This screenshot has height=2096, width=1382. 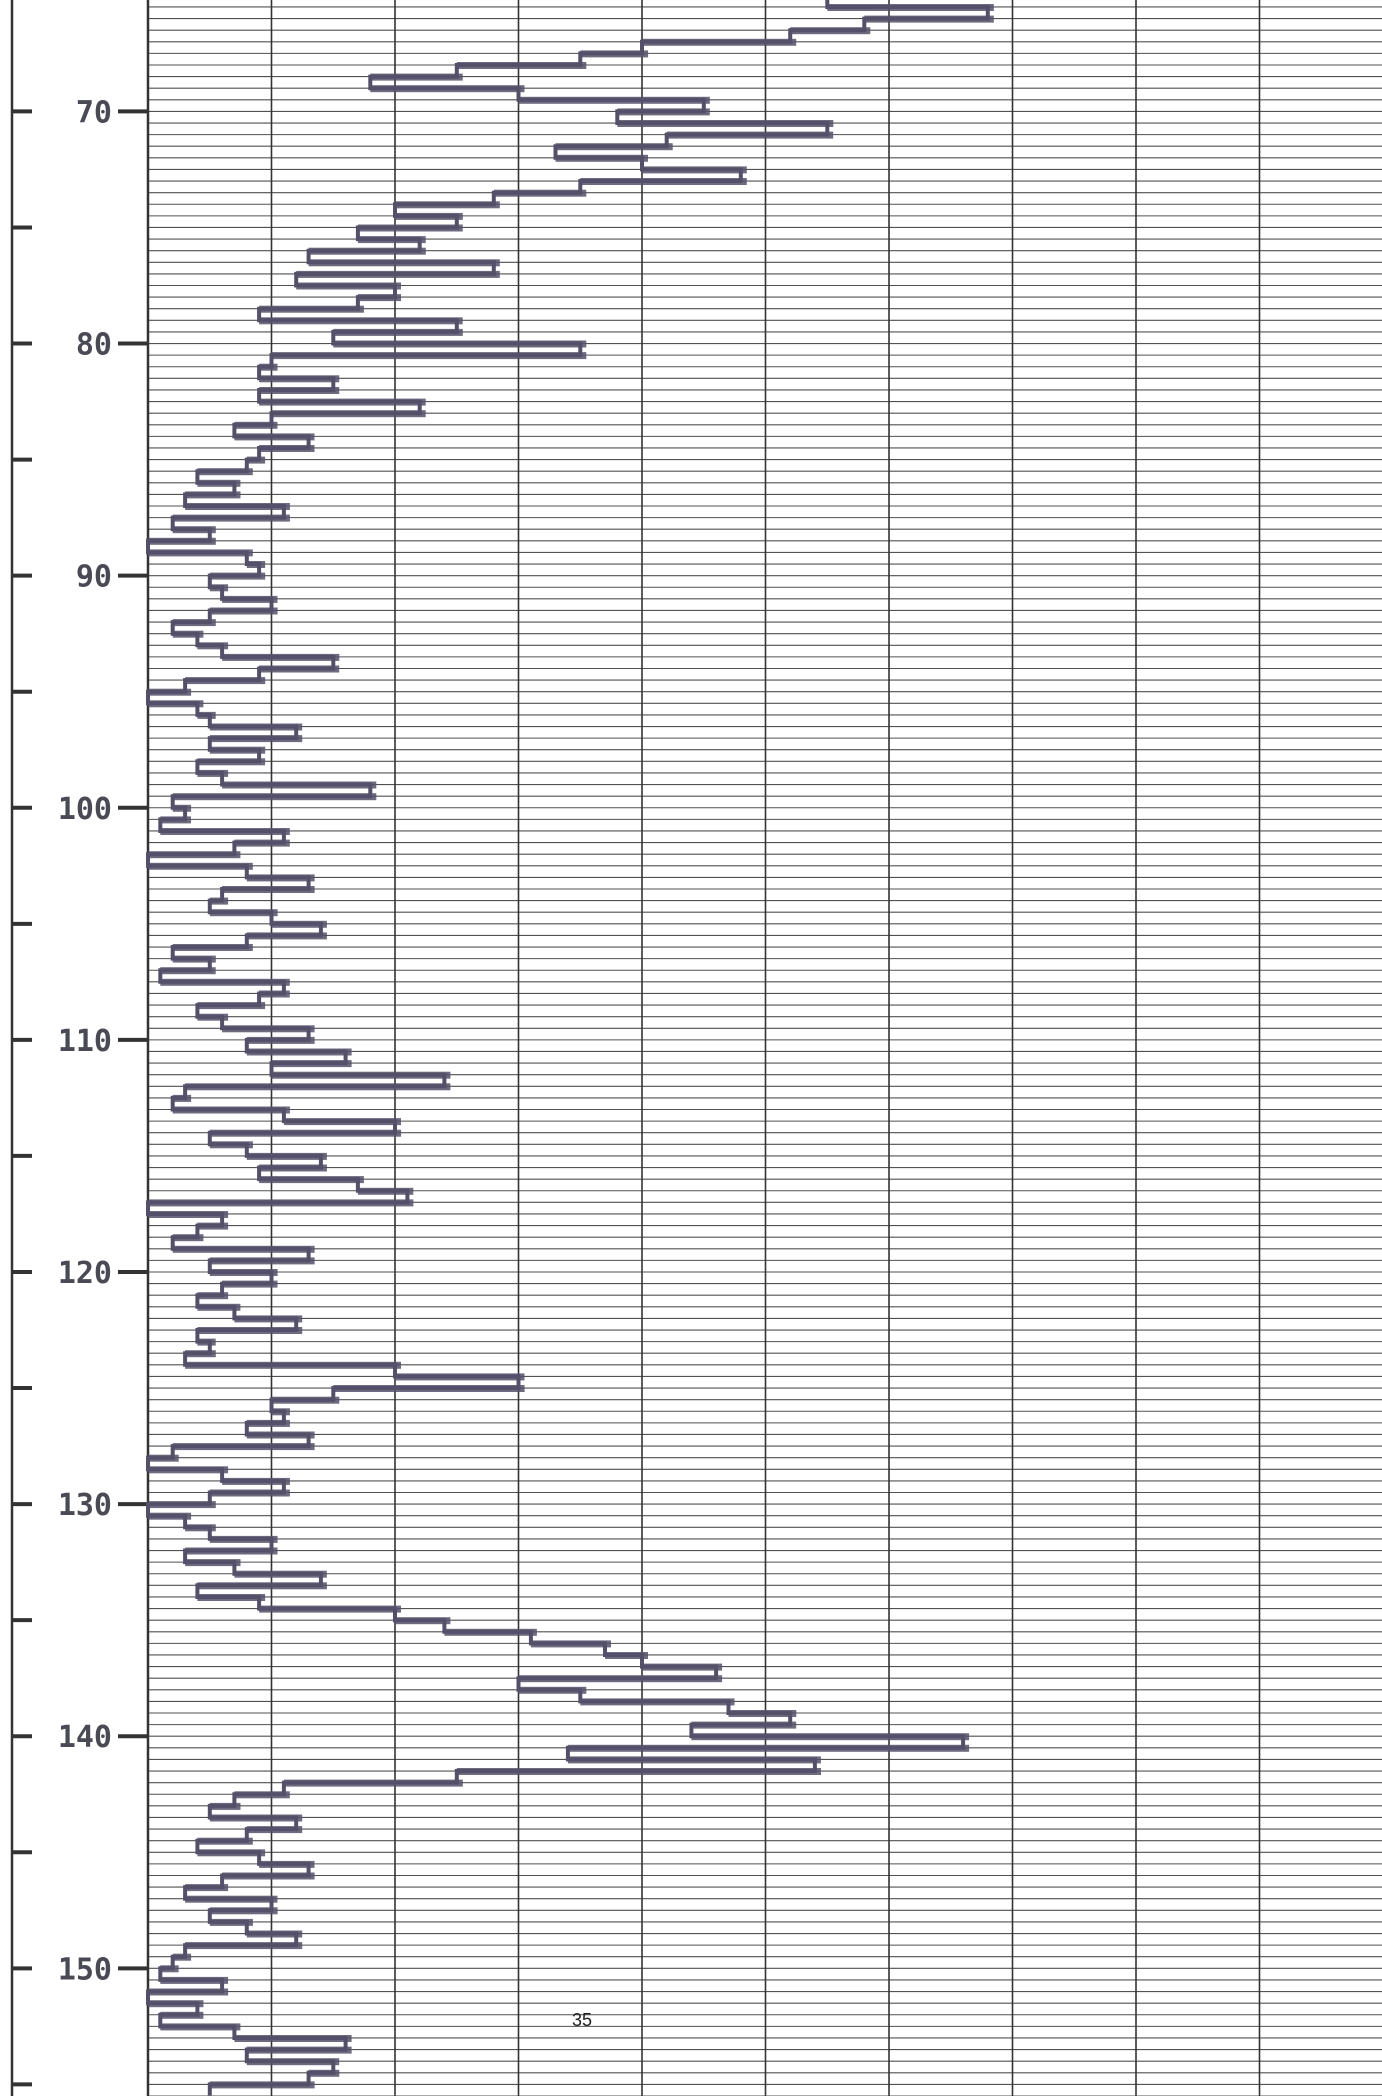 I want to click on depth-tick-label: 100, so click(x=85, y=809).